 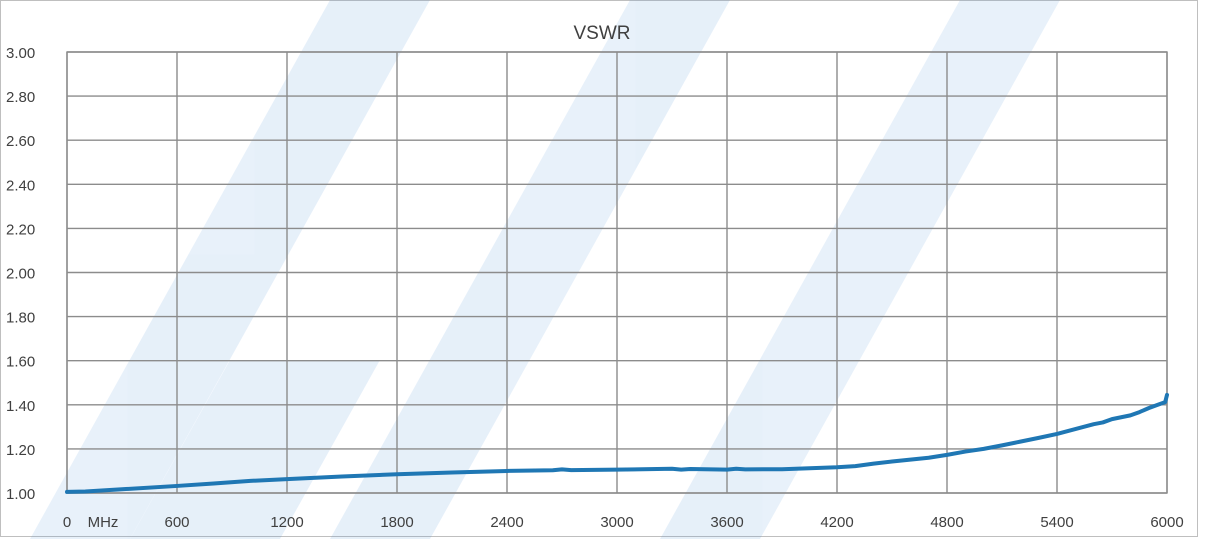 What do you see at coordinates (726, 522) in the screenshot?
I see `x-tick-label: 3600` at bounding box center [726, 522].